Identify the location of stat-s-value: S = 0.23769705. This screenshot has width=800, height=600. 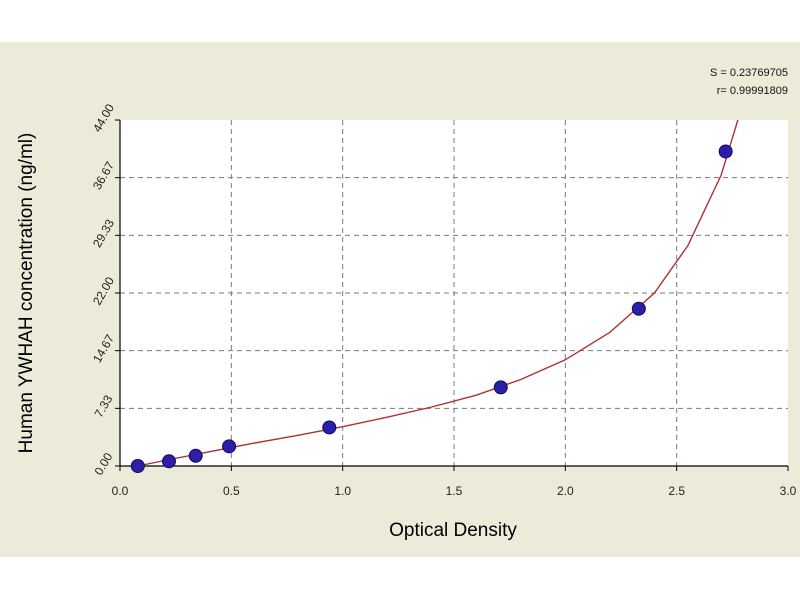
(749, 73).